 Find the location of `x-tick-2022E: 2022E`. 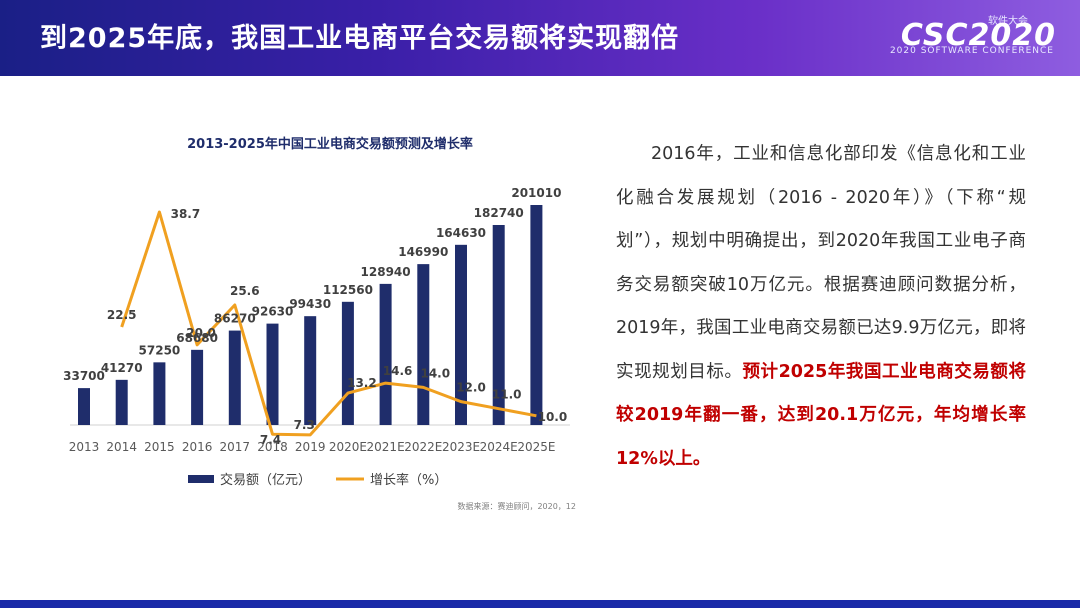

x-tick-2022E: 2022E is located at coordinates (423, 447).